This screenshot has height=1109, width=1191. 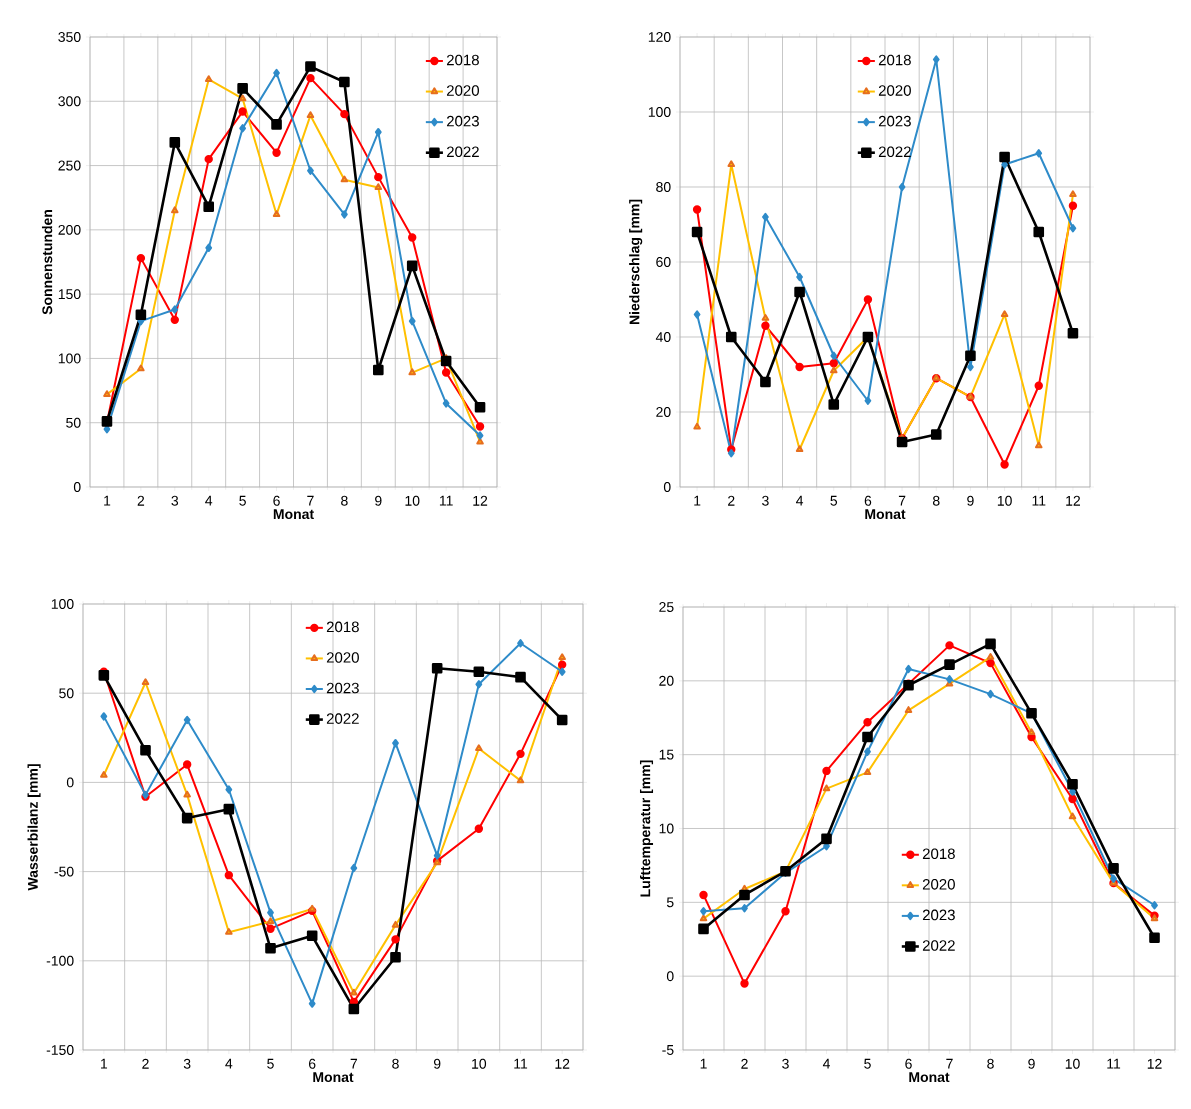 What do you see at coordinates (69, 229) in the screenshot?
I see `y-tick-label: 200` at bounding box center [69, 229].